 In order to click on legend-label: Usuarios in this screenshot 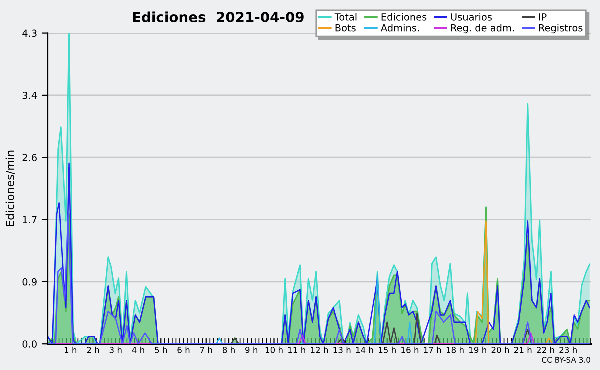, I will do `click(471, 17)`.